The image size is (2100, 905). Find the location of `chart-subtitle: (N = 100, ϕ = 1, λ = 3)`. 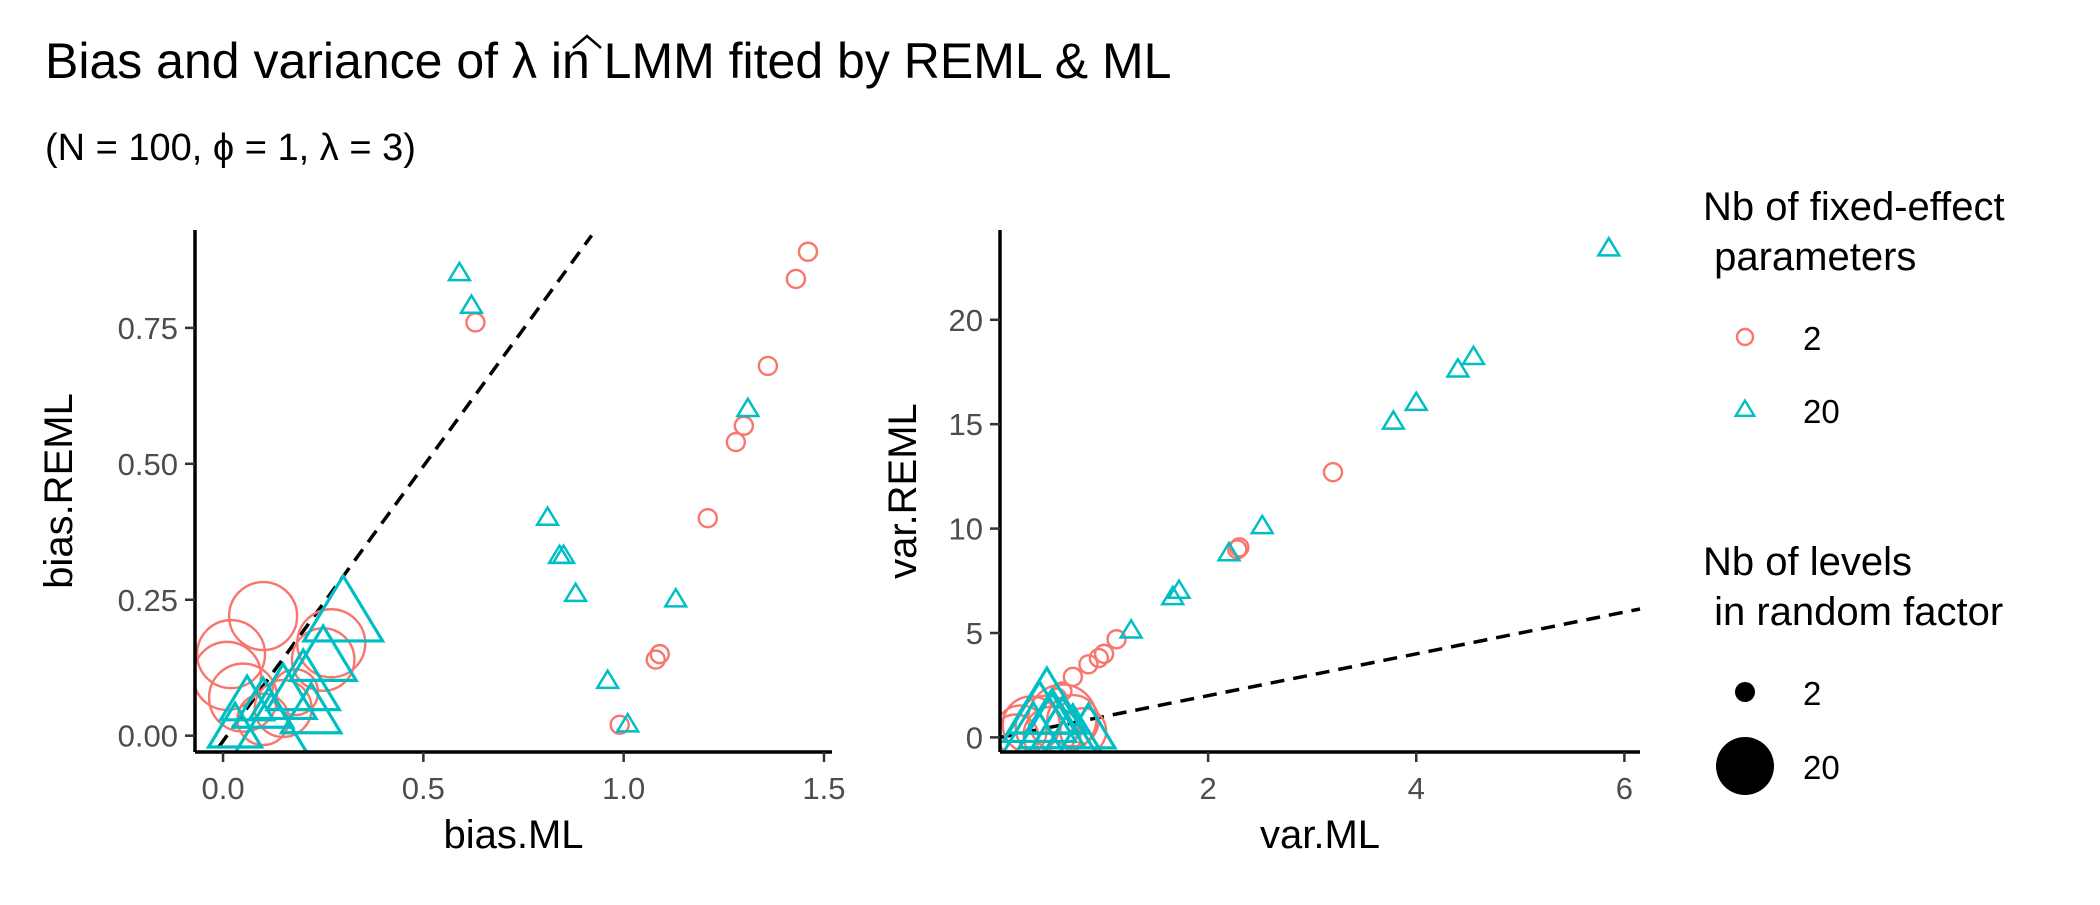

chart-subtitle: (N = 100, ϕ = 1, λ = 3) is located at coordinates (230, 148).